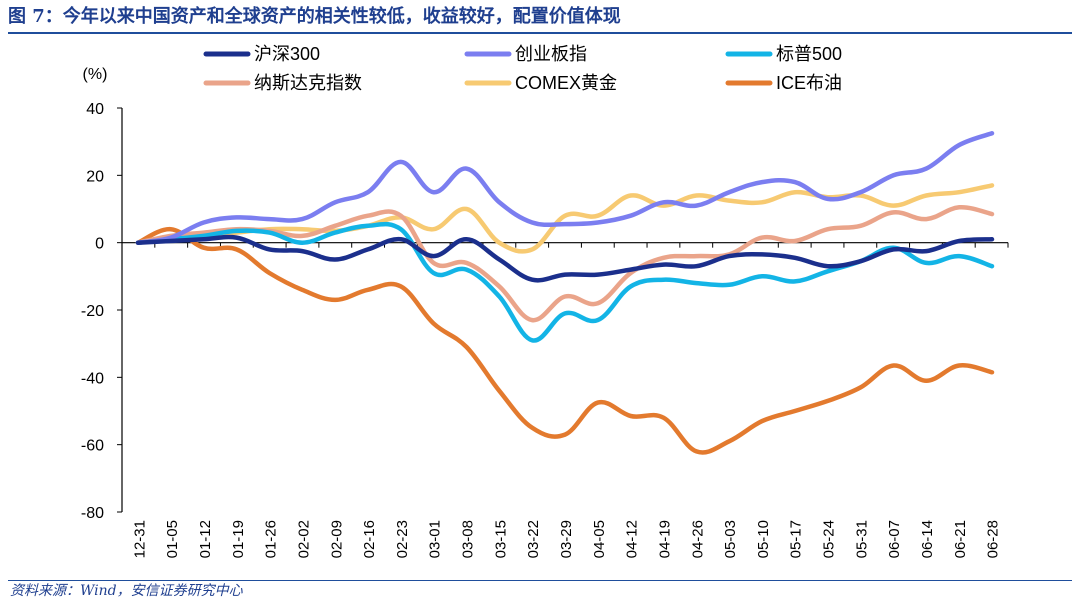  I want to click on legend-label: ICE布油, so click(809, 83).